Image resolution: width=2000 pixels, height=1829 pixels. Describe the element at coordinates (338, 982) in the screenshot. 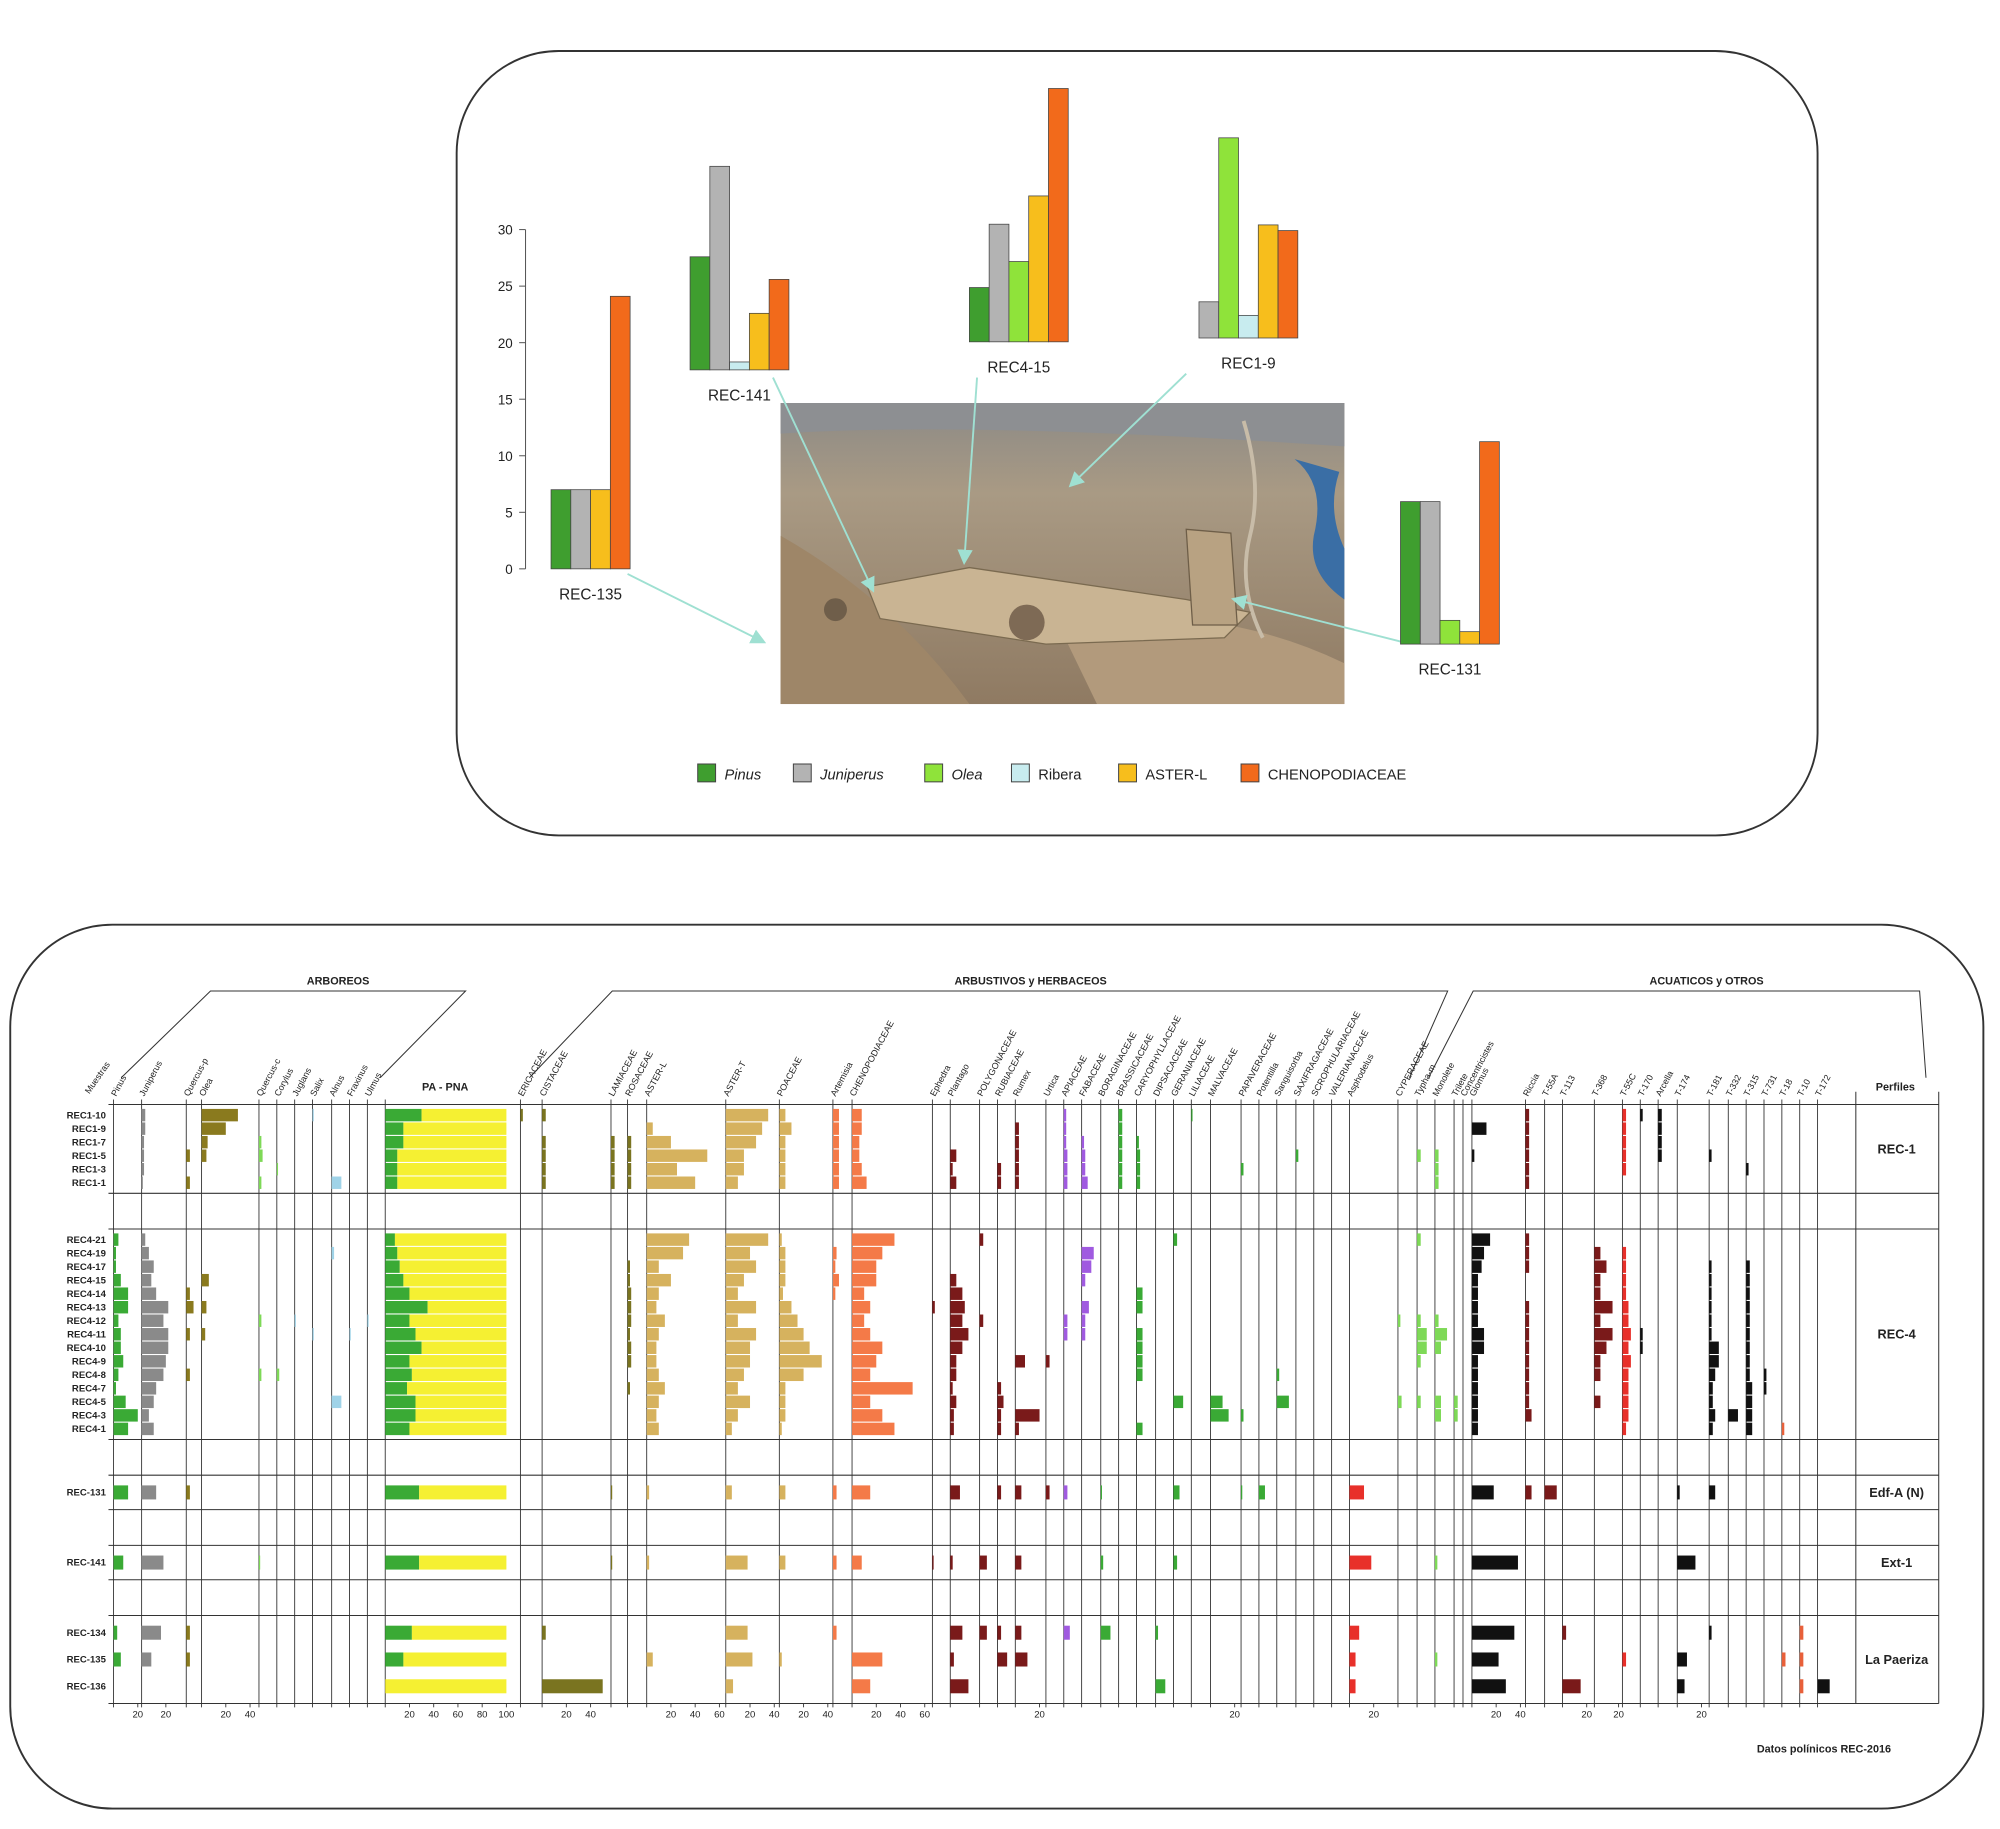

I see `group-header: ARBOREOS` at that location.